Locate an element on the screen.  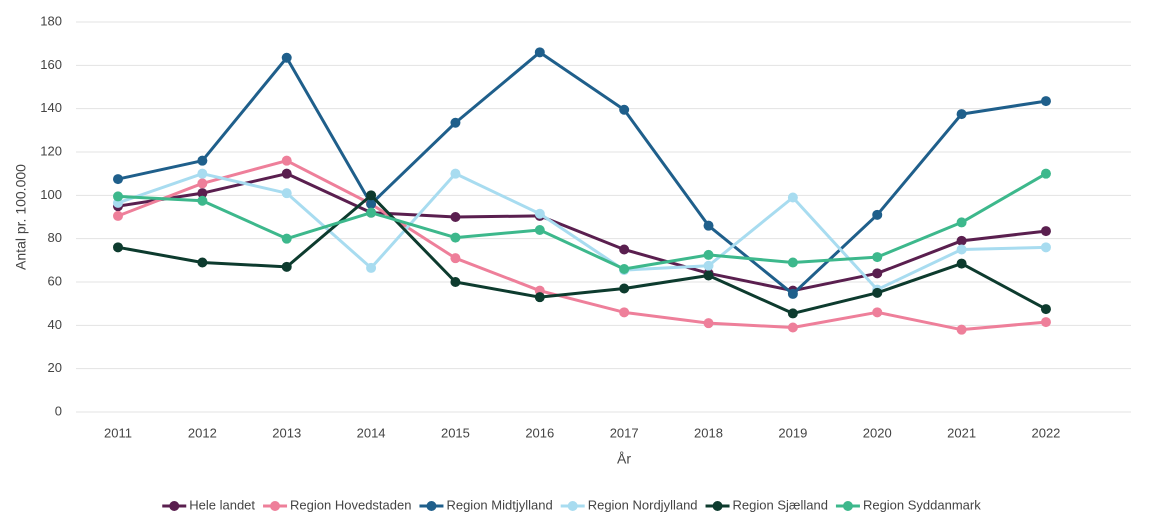
x-tick-label: 2021 is located at coordinates (961, 432).